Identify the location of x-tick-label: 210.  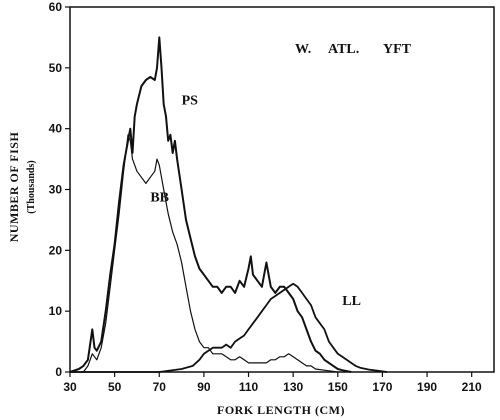
(472, 387).